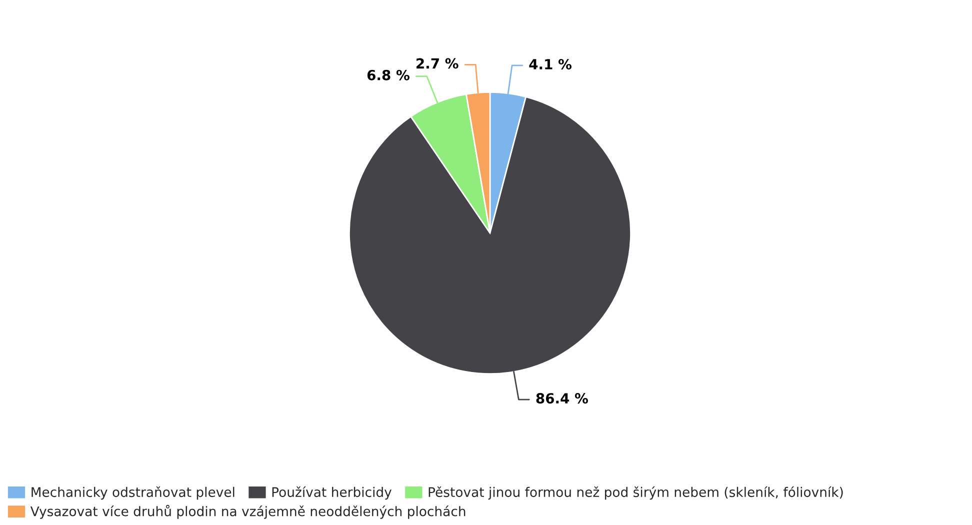  What do you see at coordinates (635, 493) in the screenshot?
I see `legend-label: Pěstovat jinou formou než pod širým nebem (skleník, fóliovník)` at bounding box center [635, 493].